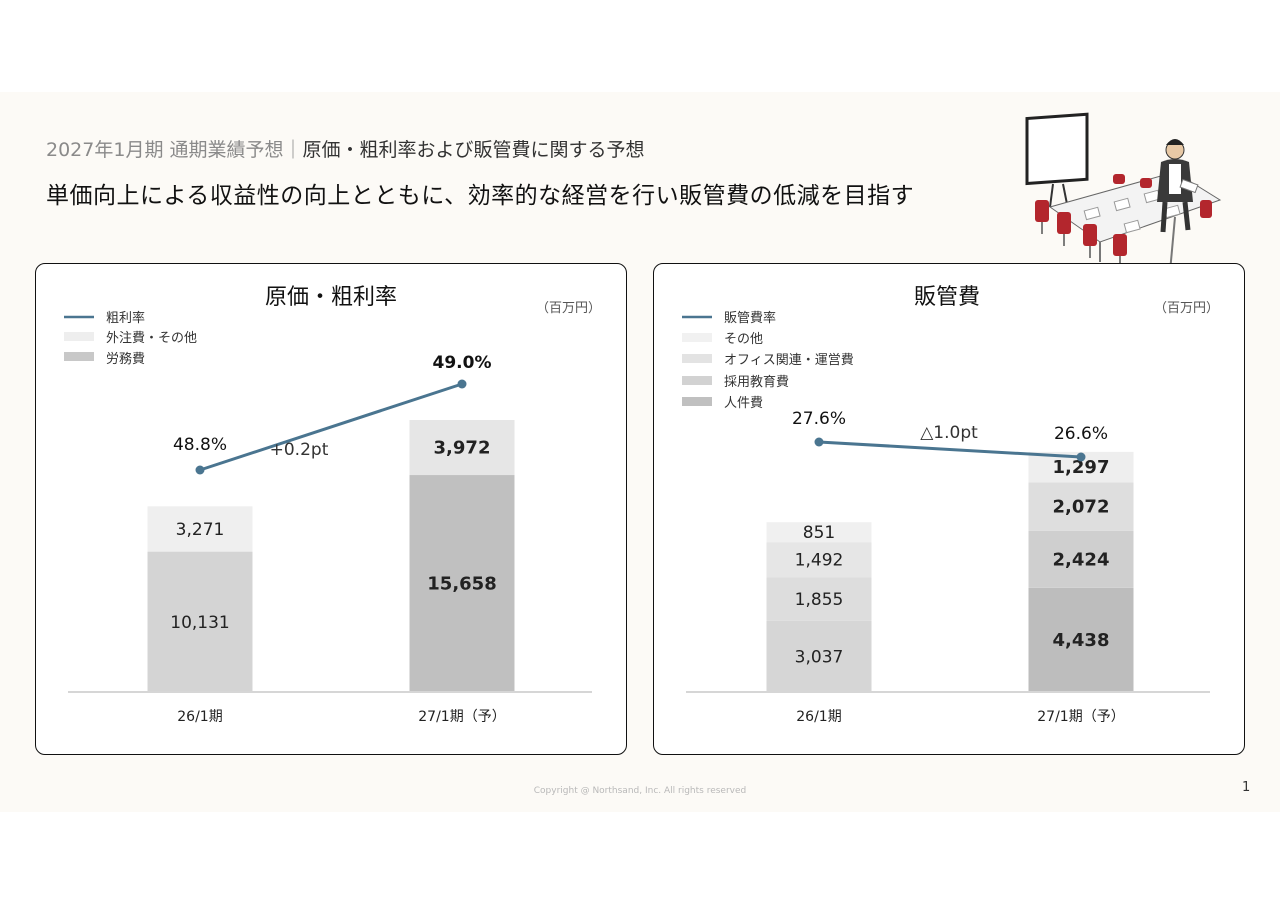 Image resolution: width=1280 pixels, height=905 pixels. Describe the element at coordinates (331, 297) in the screenshot. I see `chart-title: 原価・粗利率` at that location.